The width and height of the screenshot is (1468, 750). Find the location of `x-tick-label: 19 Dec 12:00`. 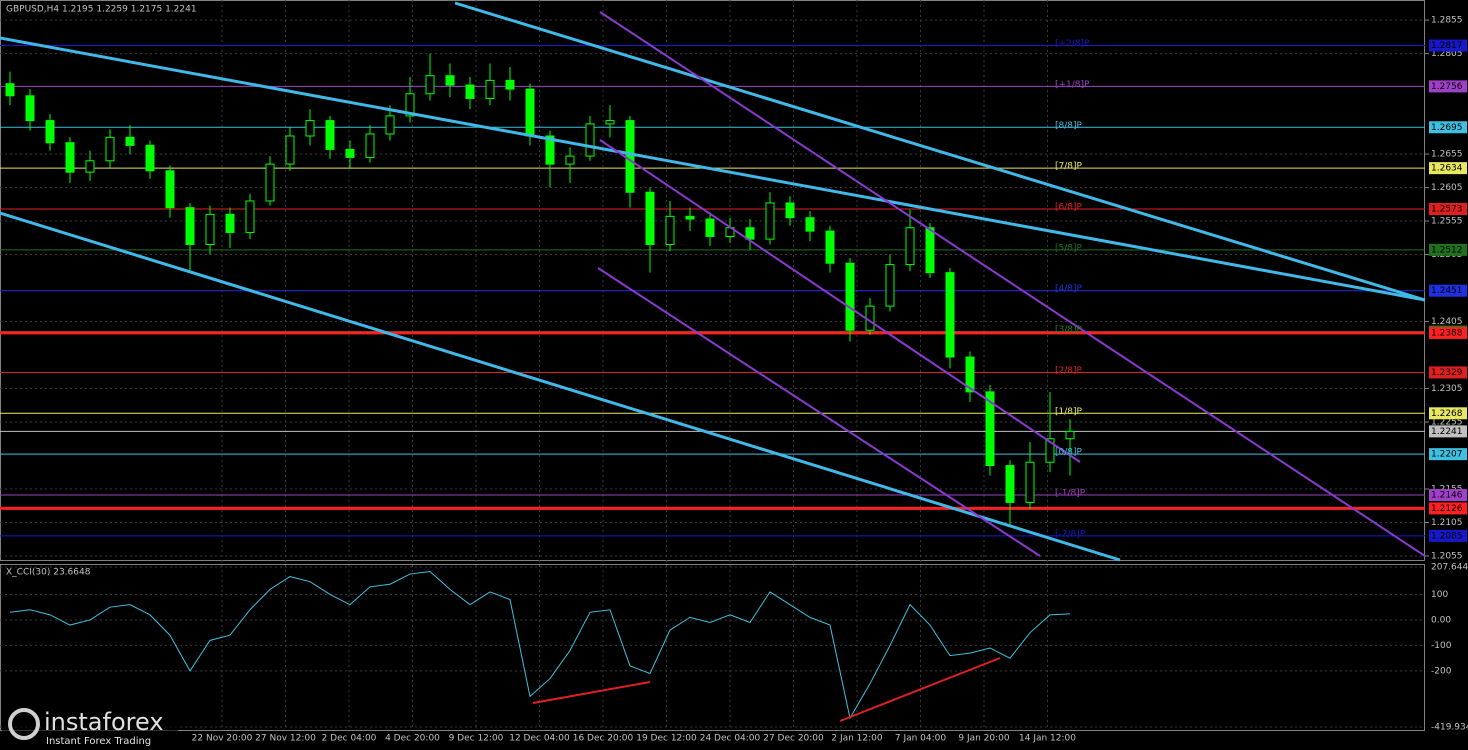

x-tick-label: 19 Dec 12:00 is located at coordinates (666, 739).